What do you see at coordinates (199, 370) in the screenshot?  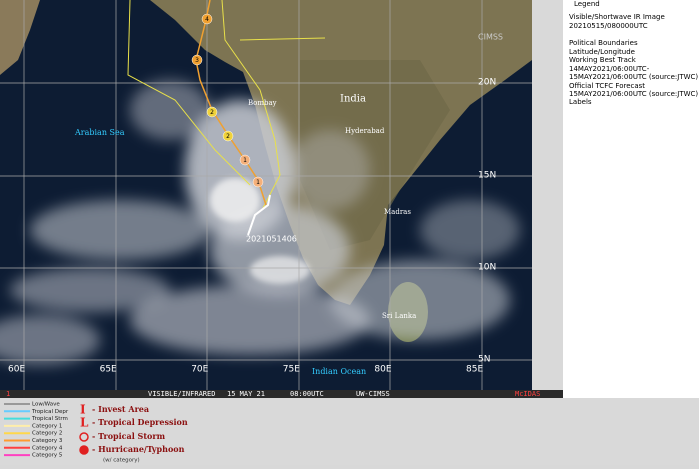 I see `lon-label: 70E` at bounding box center [199, 370].